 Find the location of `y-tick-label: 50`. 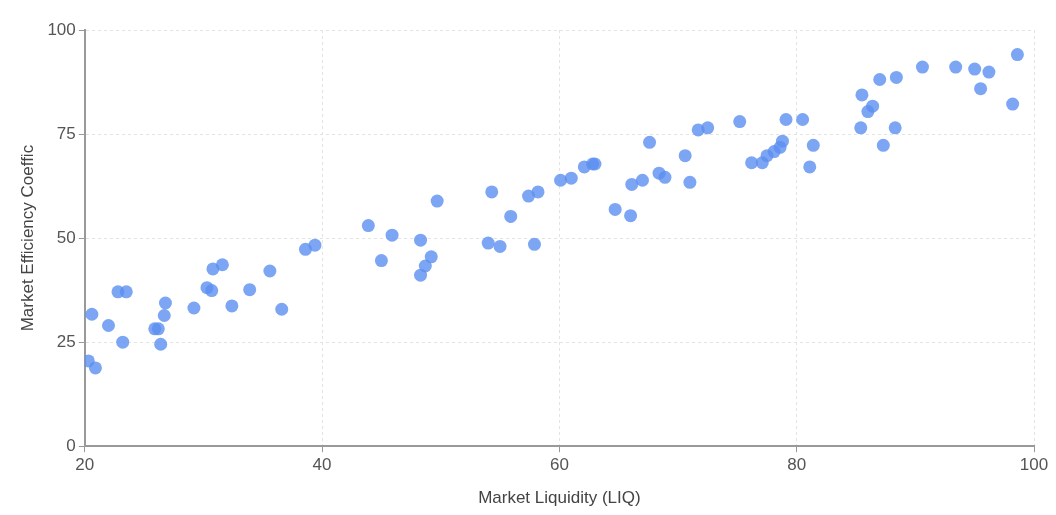

y-tick-label: 50 is located at coordinates (66, 237).